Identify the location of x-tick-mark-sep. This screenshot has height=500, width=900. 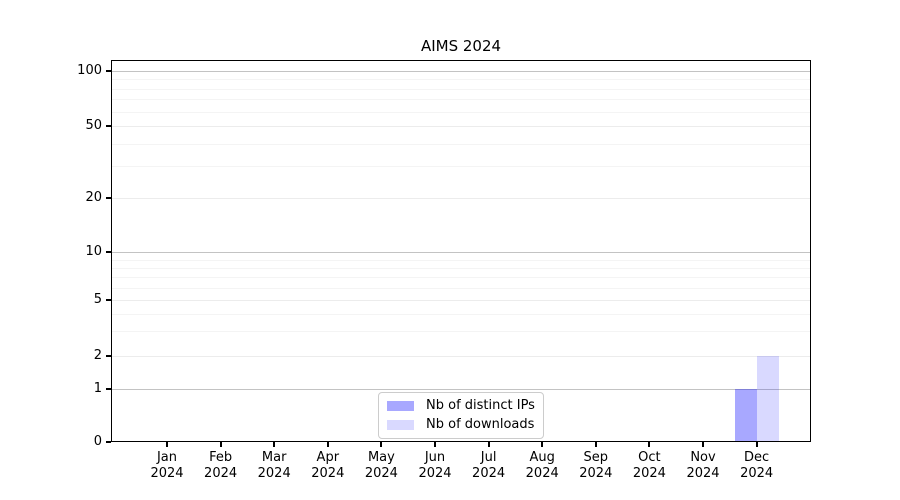
(595, 444).